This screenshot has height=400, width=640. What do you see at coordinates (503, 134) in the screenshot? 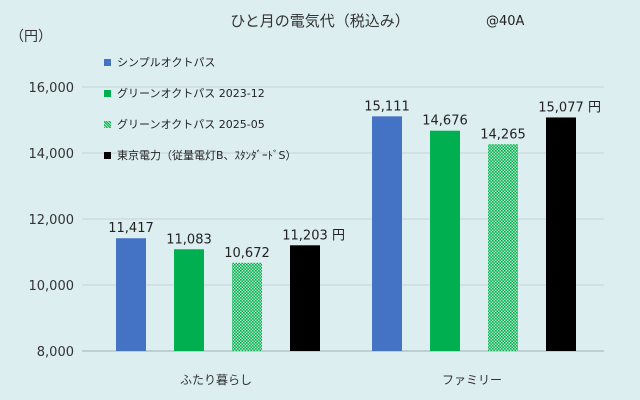
I see `data-label: 14,265` at bounding box center [503, 134].